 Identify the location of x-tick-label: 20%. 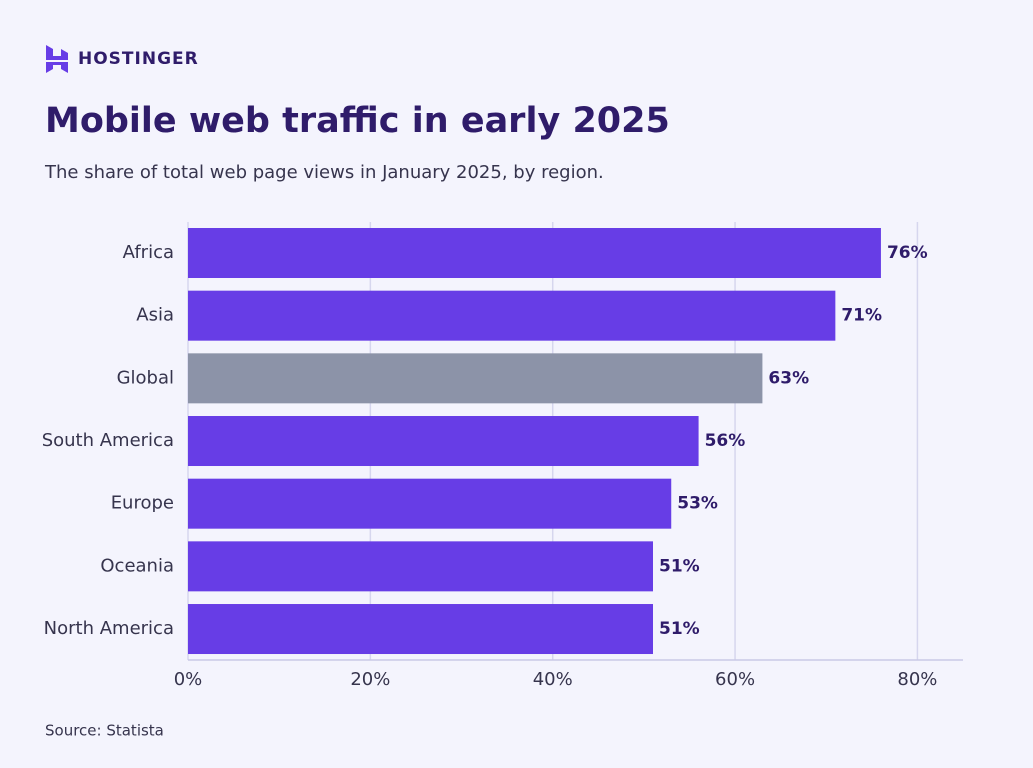
(370, 679).